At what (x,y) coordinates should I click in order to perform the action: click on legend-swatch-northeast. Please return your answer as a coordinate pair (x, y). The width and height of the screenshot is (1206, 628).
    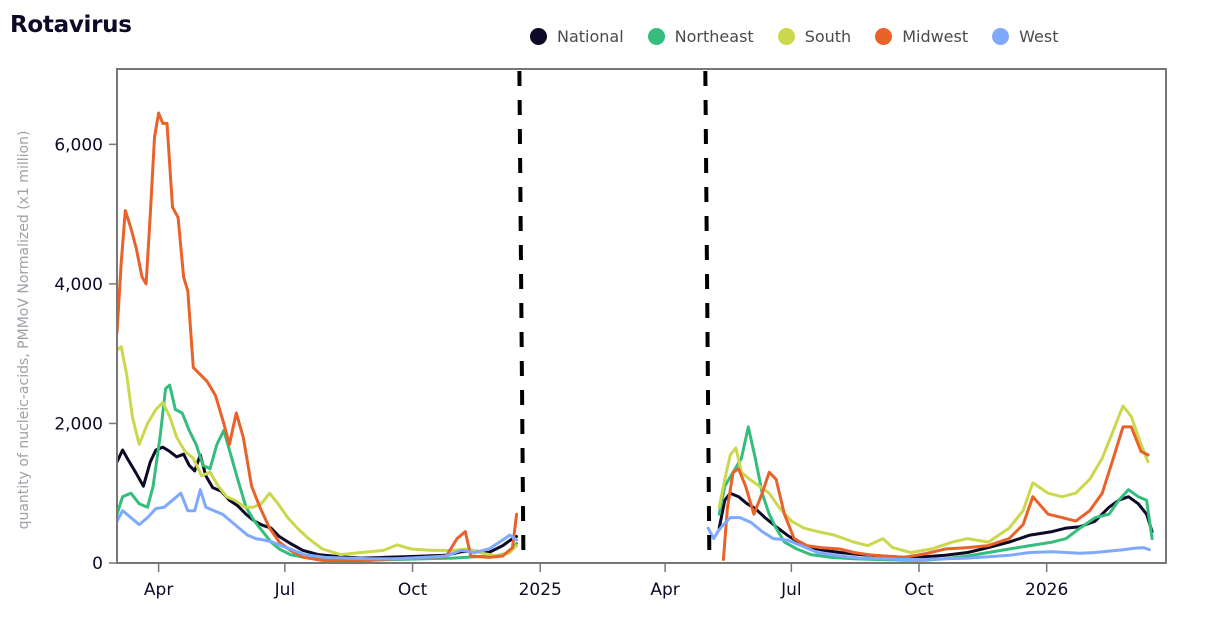
    Looking at the image, I should click on (656, 36).